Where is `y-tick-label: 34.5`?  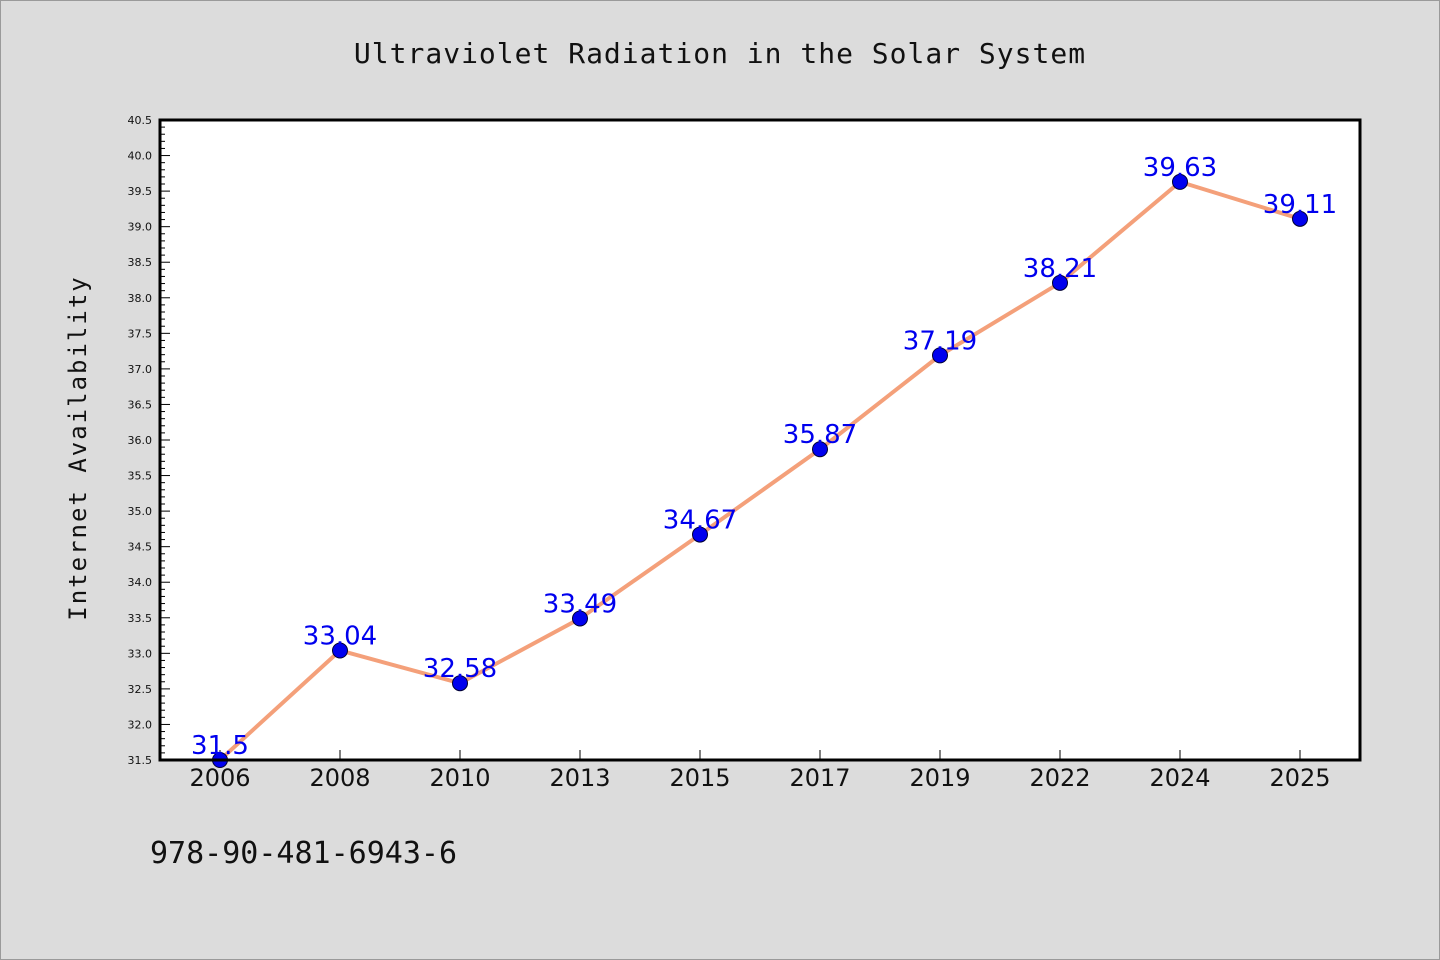
y-tick-label: 34.5 is located at coordinates (140, 547).